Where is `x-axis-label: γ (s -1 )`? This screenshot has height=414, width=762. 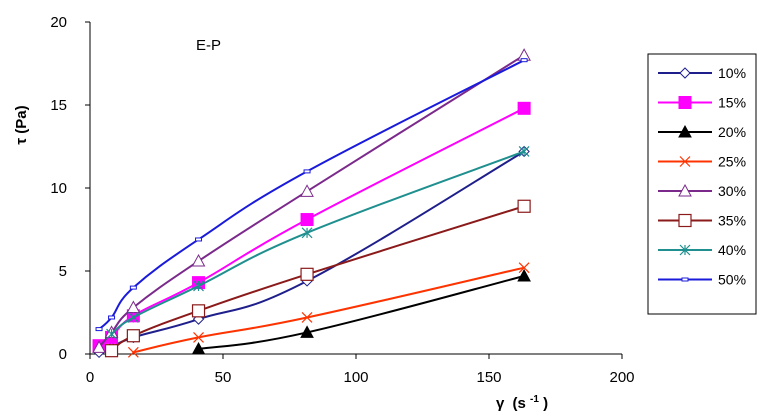
x-axis-label: γ (s -1 ) is located at coordinates (522, 400).